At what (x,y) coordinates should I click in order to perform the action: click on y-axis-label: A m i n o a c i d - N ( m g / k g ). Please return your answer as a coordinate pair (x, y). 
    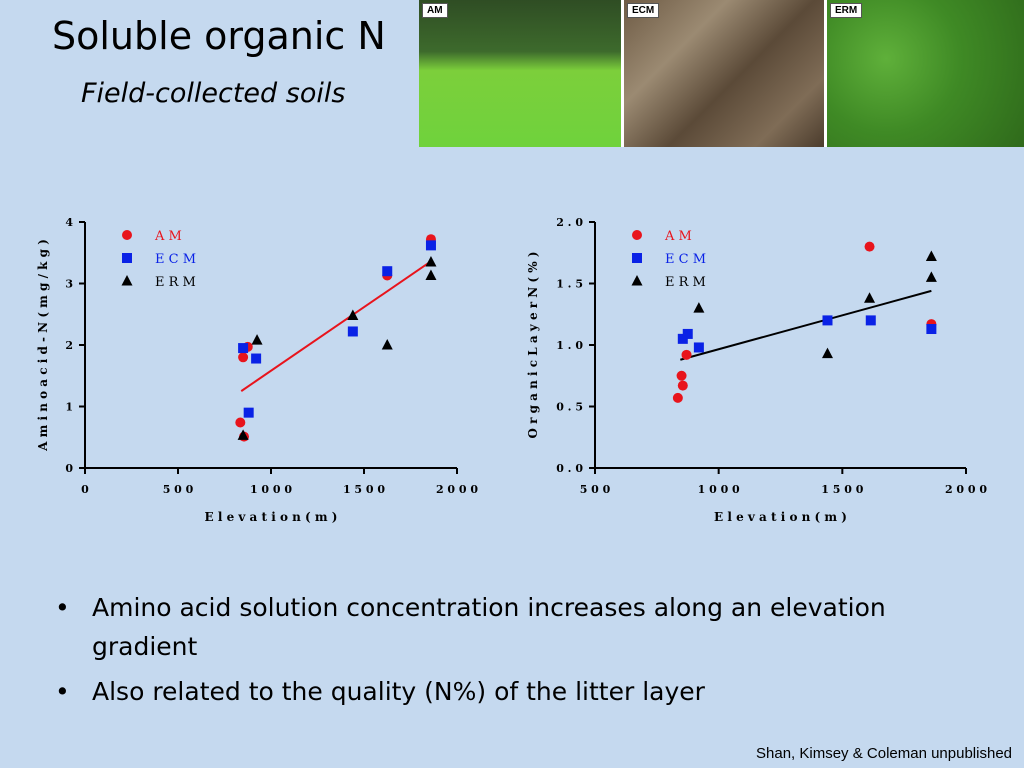
    Looking at the image, I should click on (43, 345).